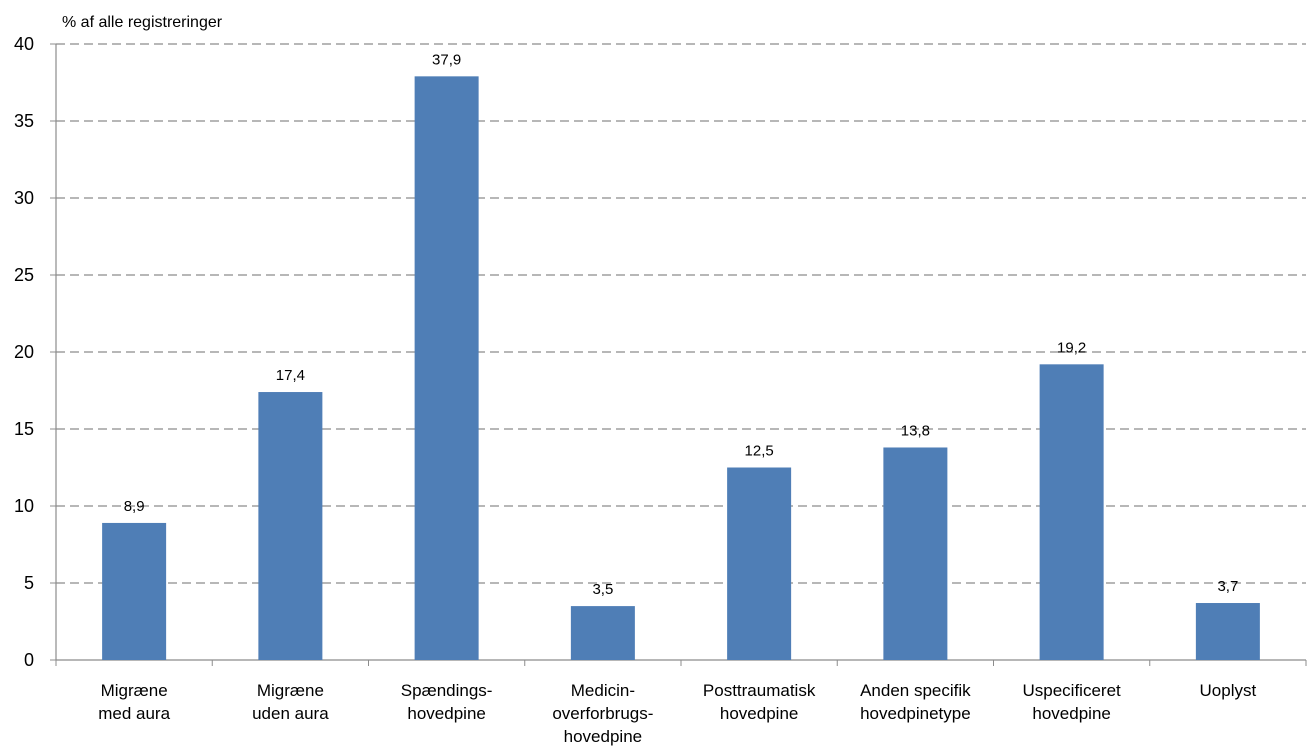 This screenshot has height=749, width=1314. What do you see at coordinates (602, 589) in the screenshot?
I see `data-label-4: 3,5` at bounding box center [602, 589].